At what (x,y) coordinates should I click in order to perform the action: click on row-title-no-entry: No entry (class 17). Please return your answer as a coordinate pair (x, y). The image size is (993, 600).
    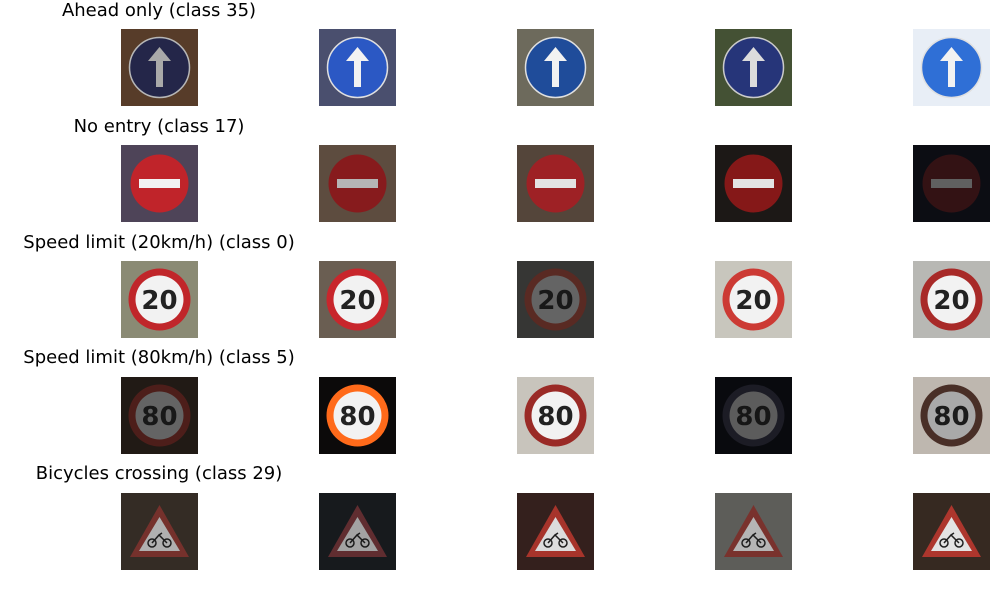
    Looking at the image, I should click on (159, 126).